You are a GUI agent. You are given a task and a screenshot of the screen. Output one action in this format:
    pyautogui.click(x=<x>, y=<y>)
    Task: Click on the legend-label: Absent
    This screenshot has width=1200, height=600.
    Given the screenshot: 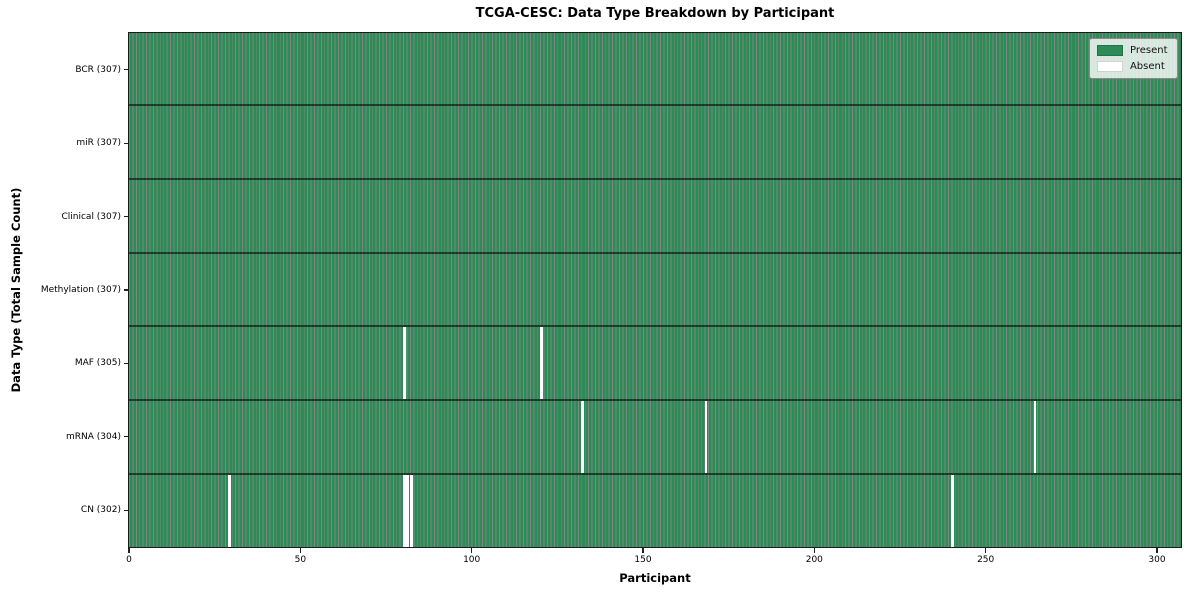 What is the action you would take?
    pyautogui.click(x=1147, y=66)
    